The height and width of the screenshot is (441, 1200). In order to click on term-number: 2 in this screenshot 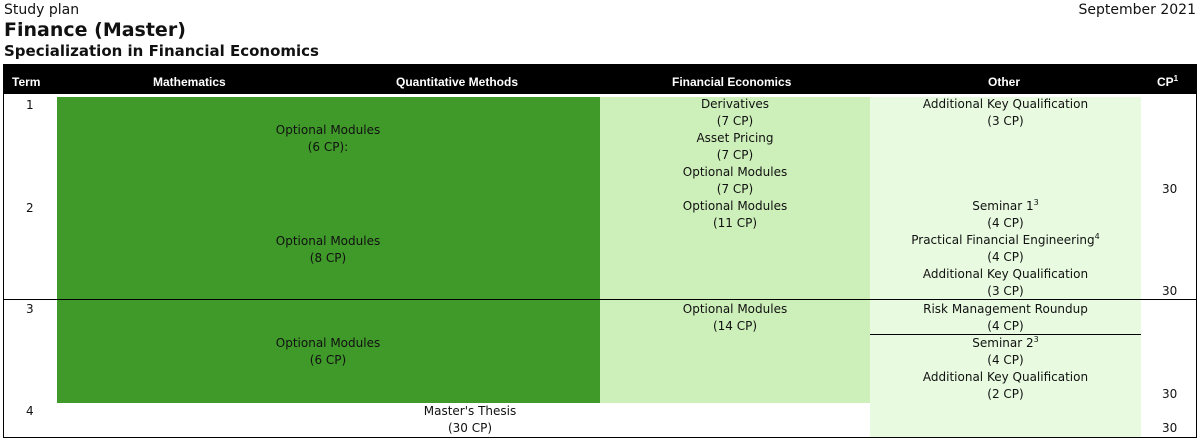, I will do `click(30, 208)`.